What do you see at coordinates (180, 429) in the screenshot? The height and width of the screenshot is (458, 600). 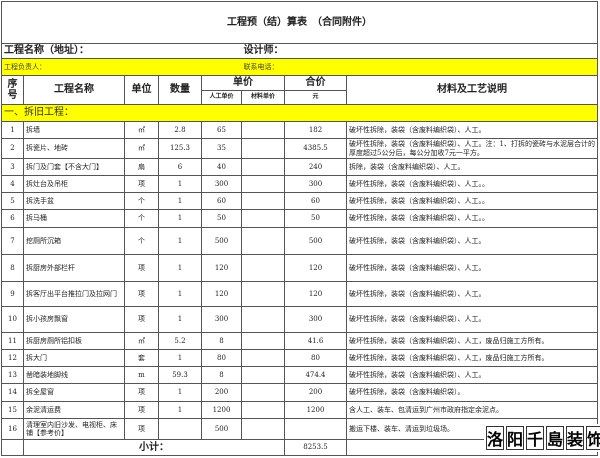 I see `cell-qty` at bounding box center [180, 429].